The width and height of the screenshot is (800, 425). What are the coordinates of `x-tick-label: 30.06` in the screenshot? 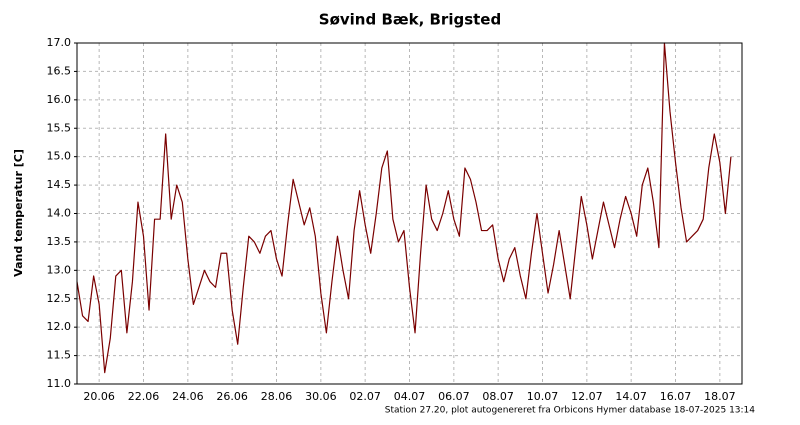 It's located at (321, 396).